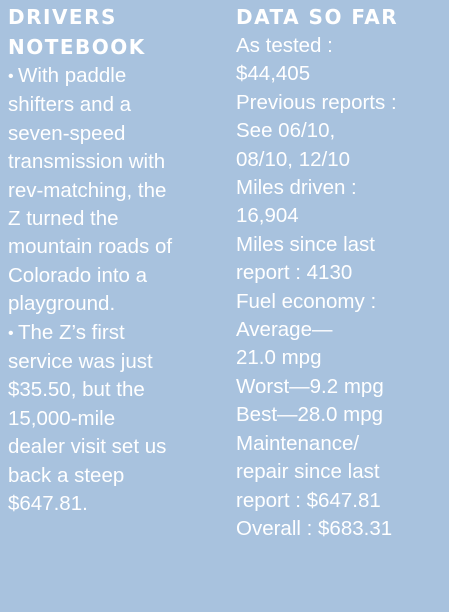 This screenshot has width=449, height=612. I want to click on data-line: $44,405, so click(273, 74).